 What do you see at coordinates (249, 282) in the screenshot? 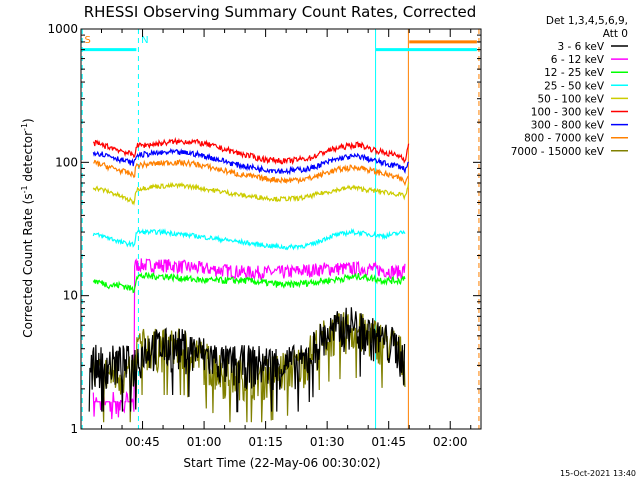
I see `series-line-12-25-kev` at bounding box center [249, 282].